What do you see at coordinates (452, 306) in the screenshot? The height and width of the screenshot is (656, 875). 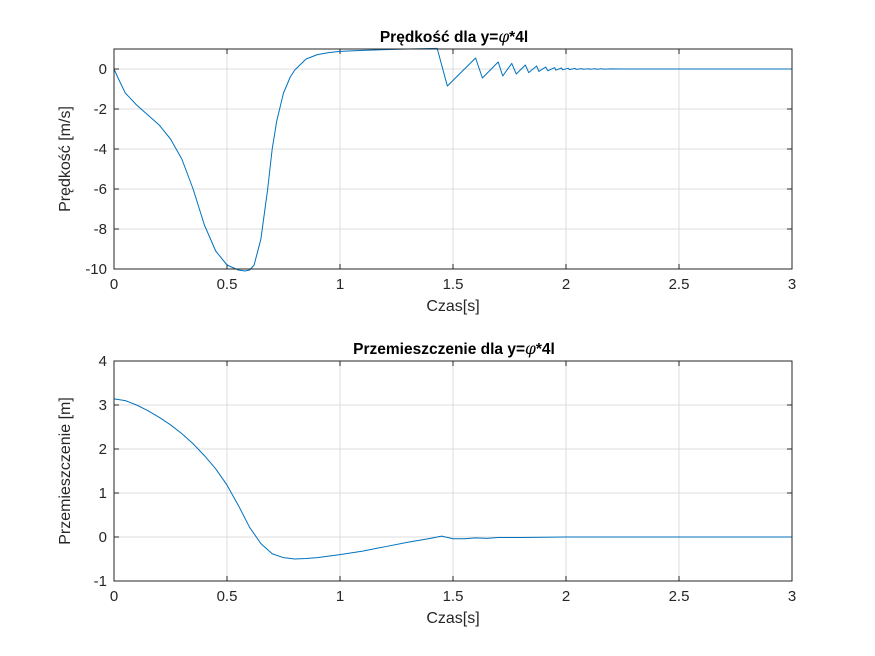 I see `velocity-x-axis-label: Czas[s]` at bounding box center [452, 306].